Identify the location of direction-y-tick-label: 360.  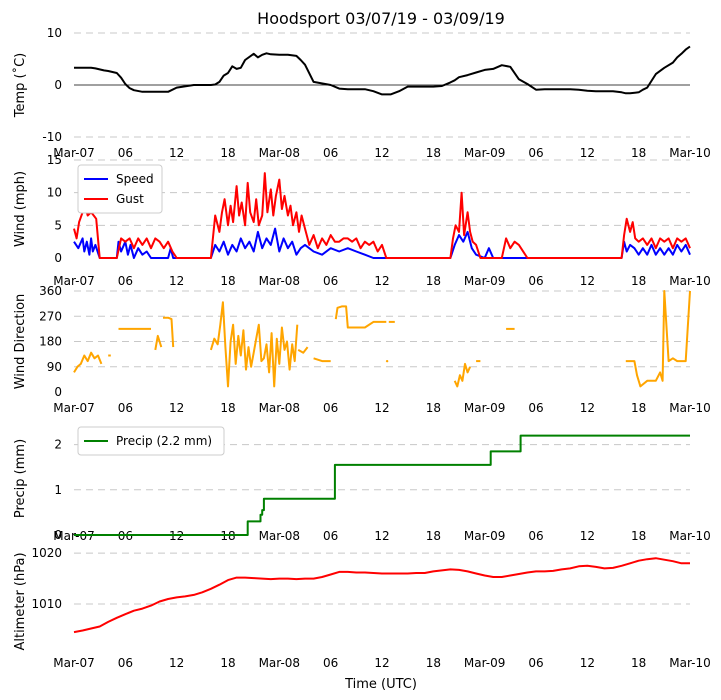
(50, 291).